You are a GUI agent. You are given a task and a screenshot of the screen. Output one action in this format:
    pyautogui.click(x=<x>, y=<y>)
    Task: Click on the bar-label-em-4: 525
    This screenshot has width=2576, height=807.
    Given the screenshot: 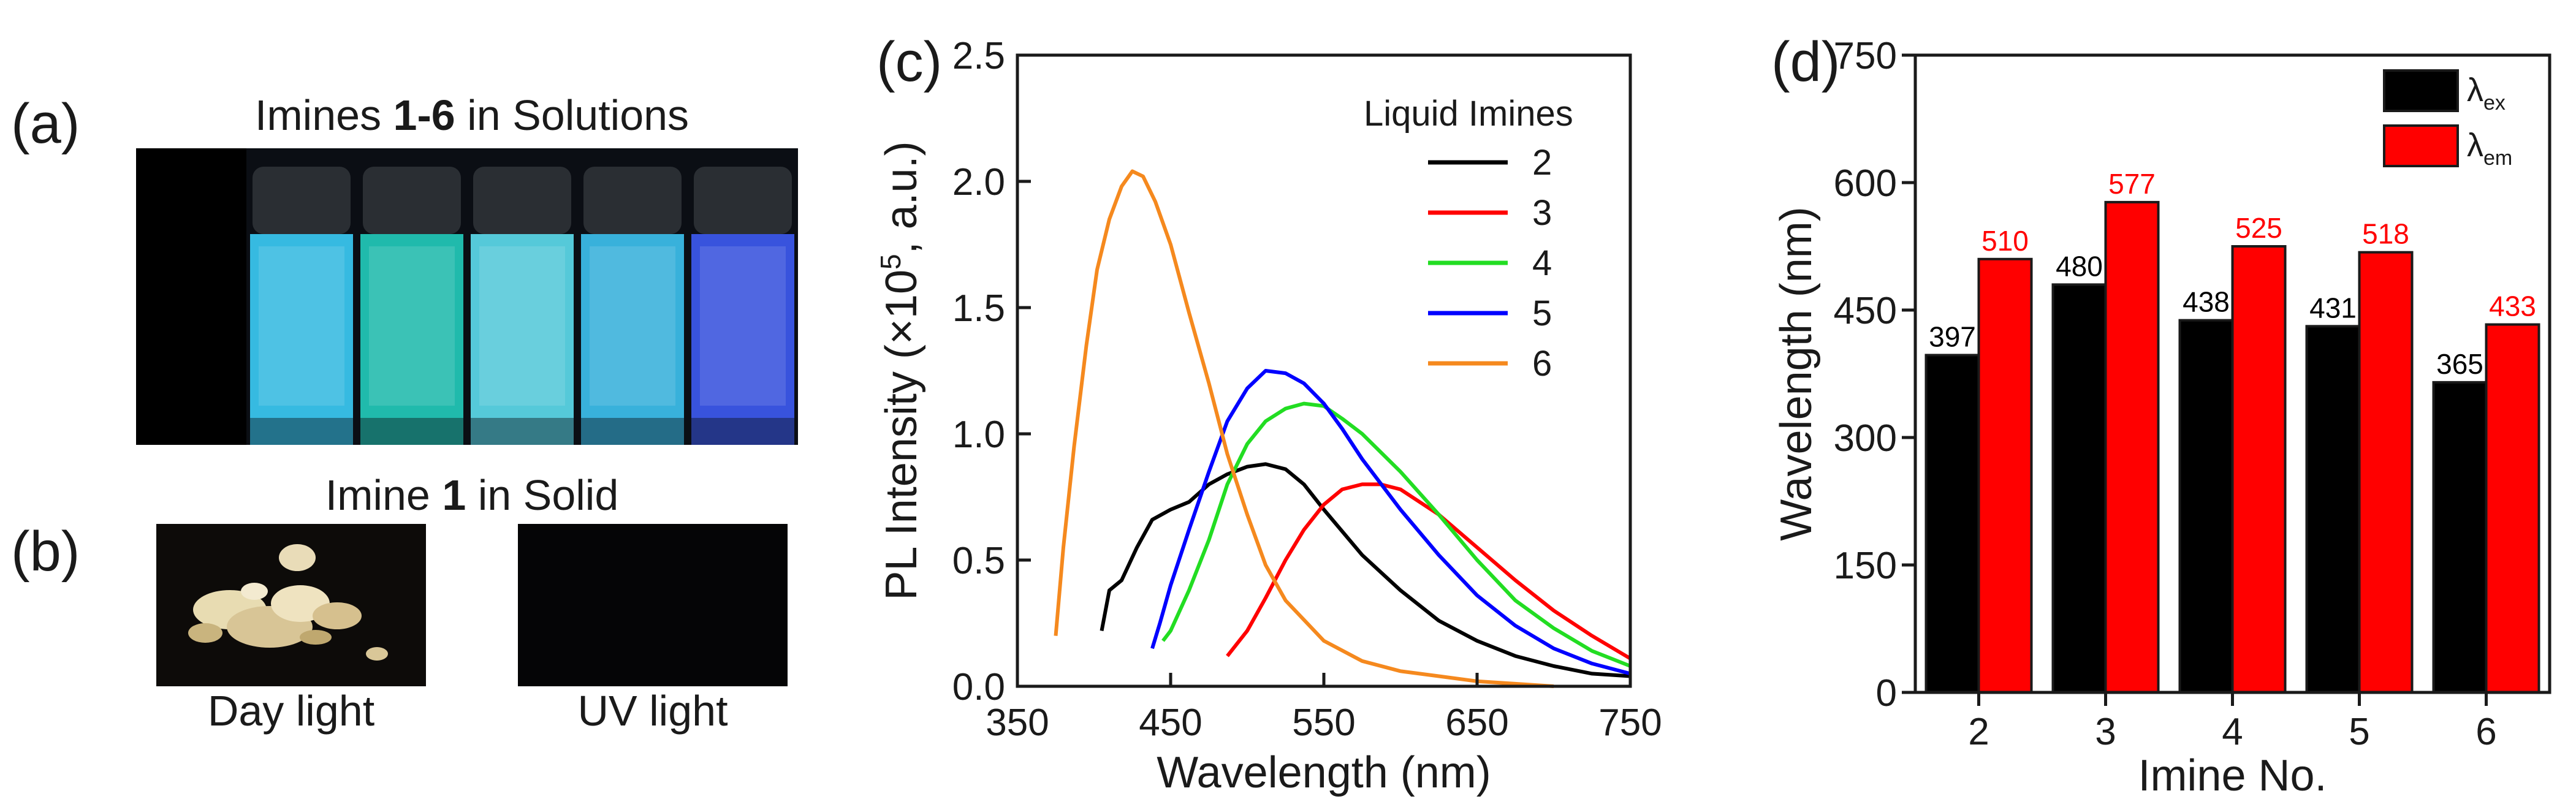 What is the action you would take?
    pyautogui.click(x=2258, y=228)
    